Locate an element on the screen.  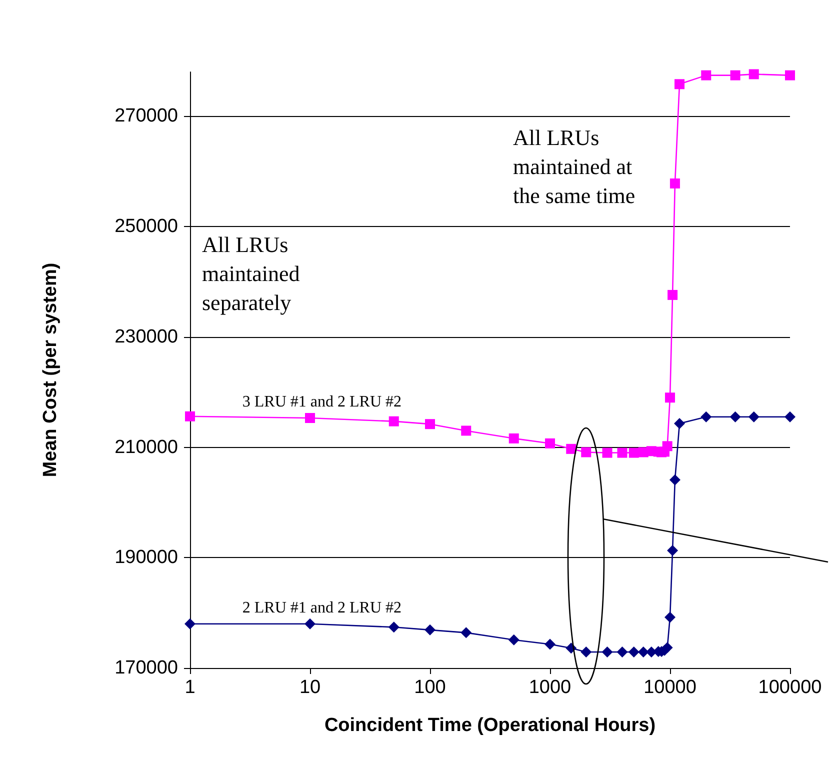
annotation: All LRUs maintained separately is located at coordinates (251, 273).